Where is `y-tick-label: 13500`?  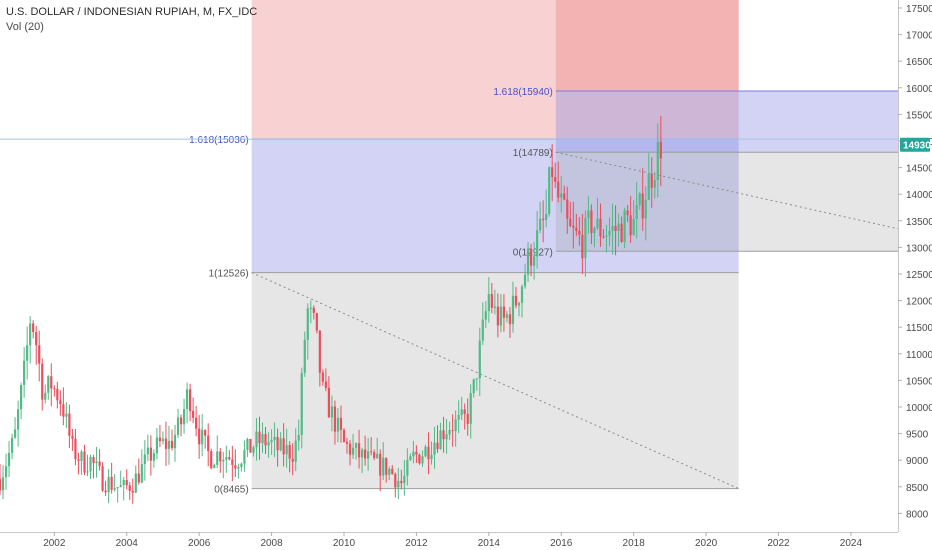
y-tick-label: 13500 is located at coordinates (919, 222).